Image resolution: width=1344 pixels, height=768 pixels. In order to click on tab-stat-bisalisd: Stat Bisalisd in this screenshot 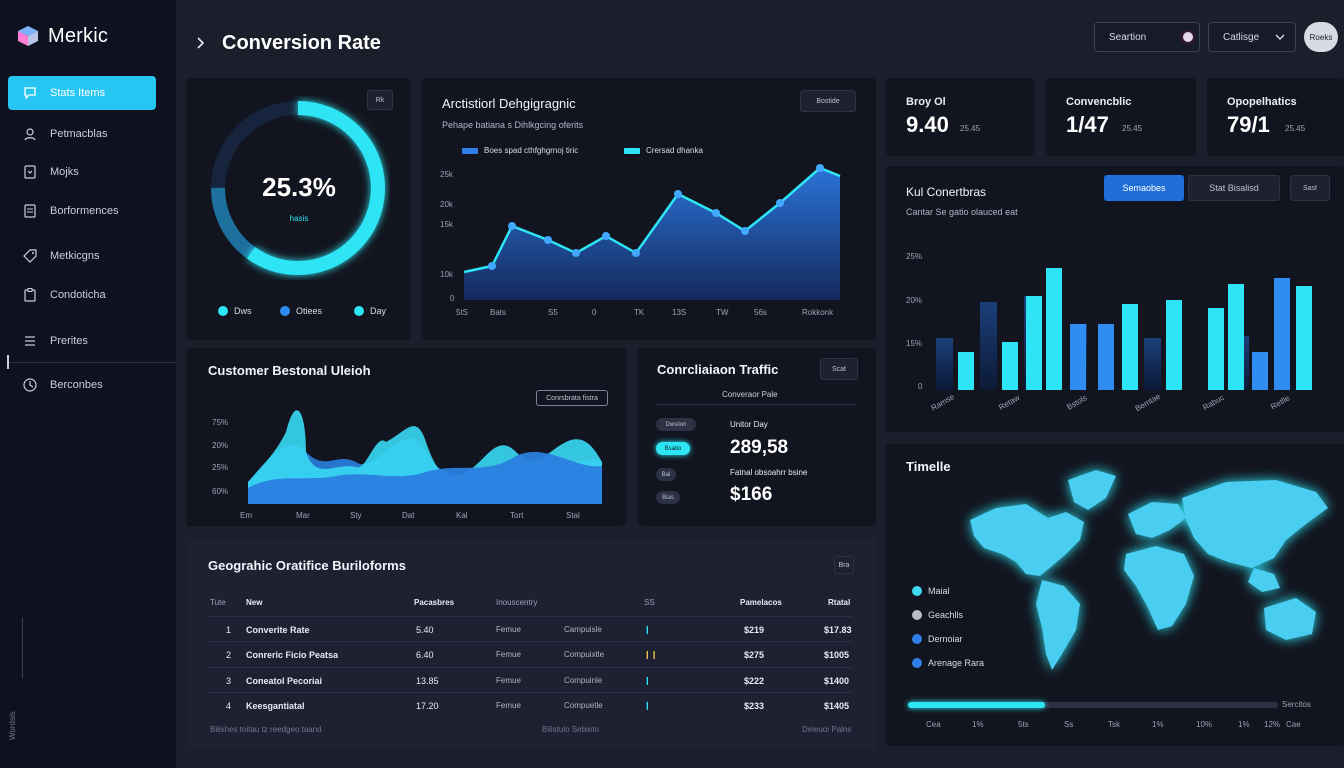, I will do `click(1234, 188)`.